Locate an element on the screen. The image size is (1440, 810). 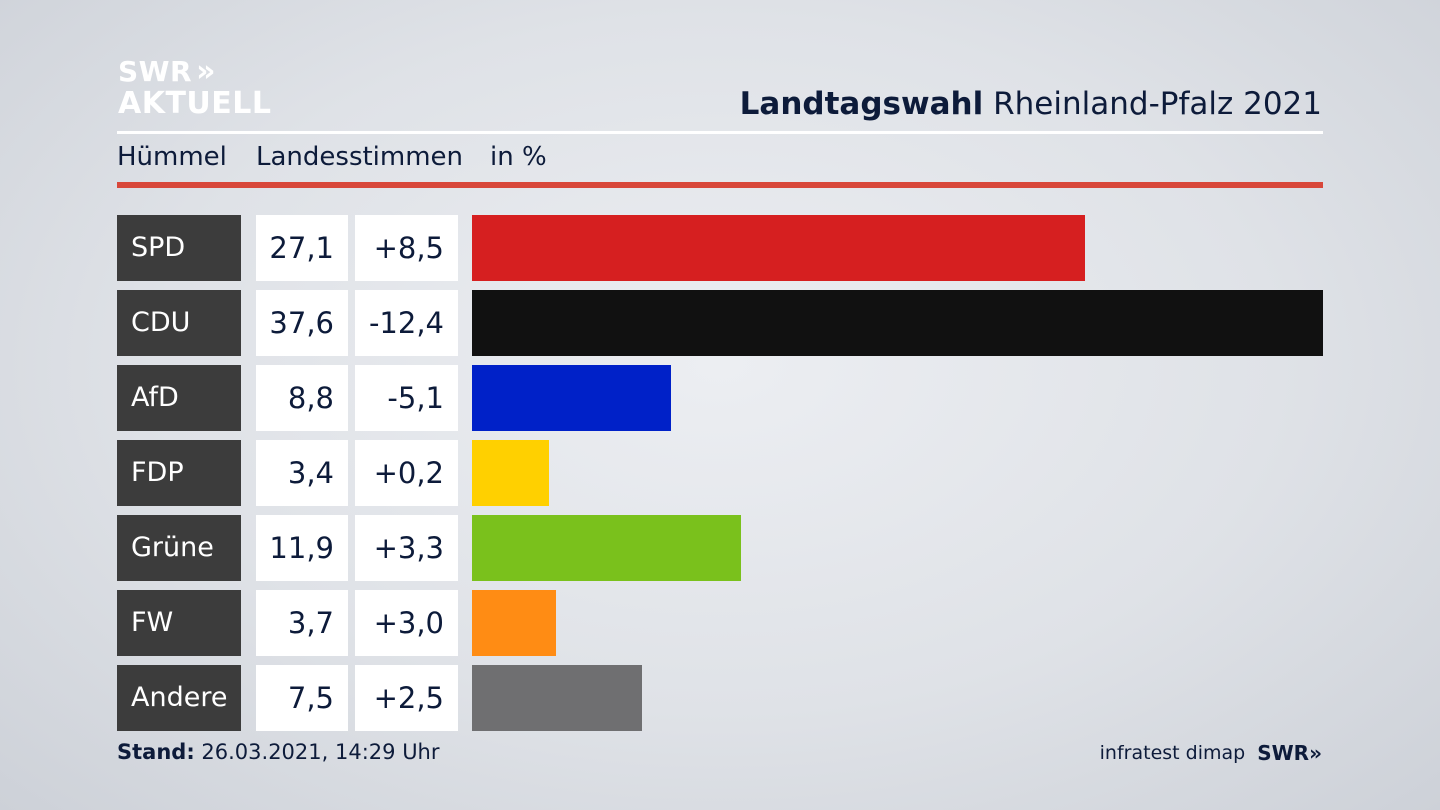
bar-grüne is located at coordinates (606, 548).